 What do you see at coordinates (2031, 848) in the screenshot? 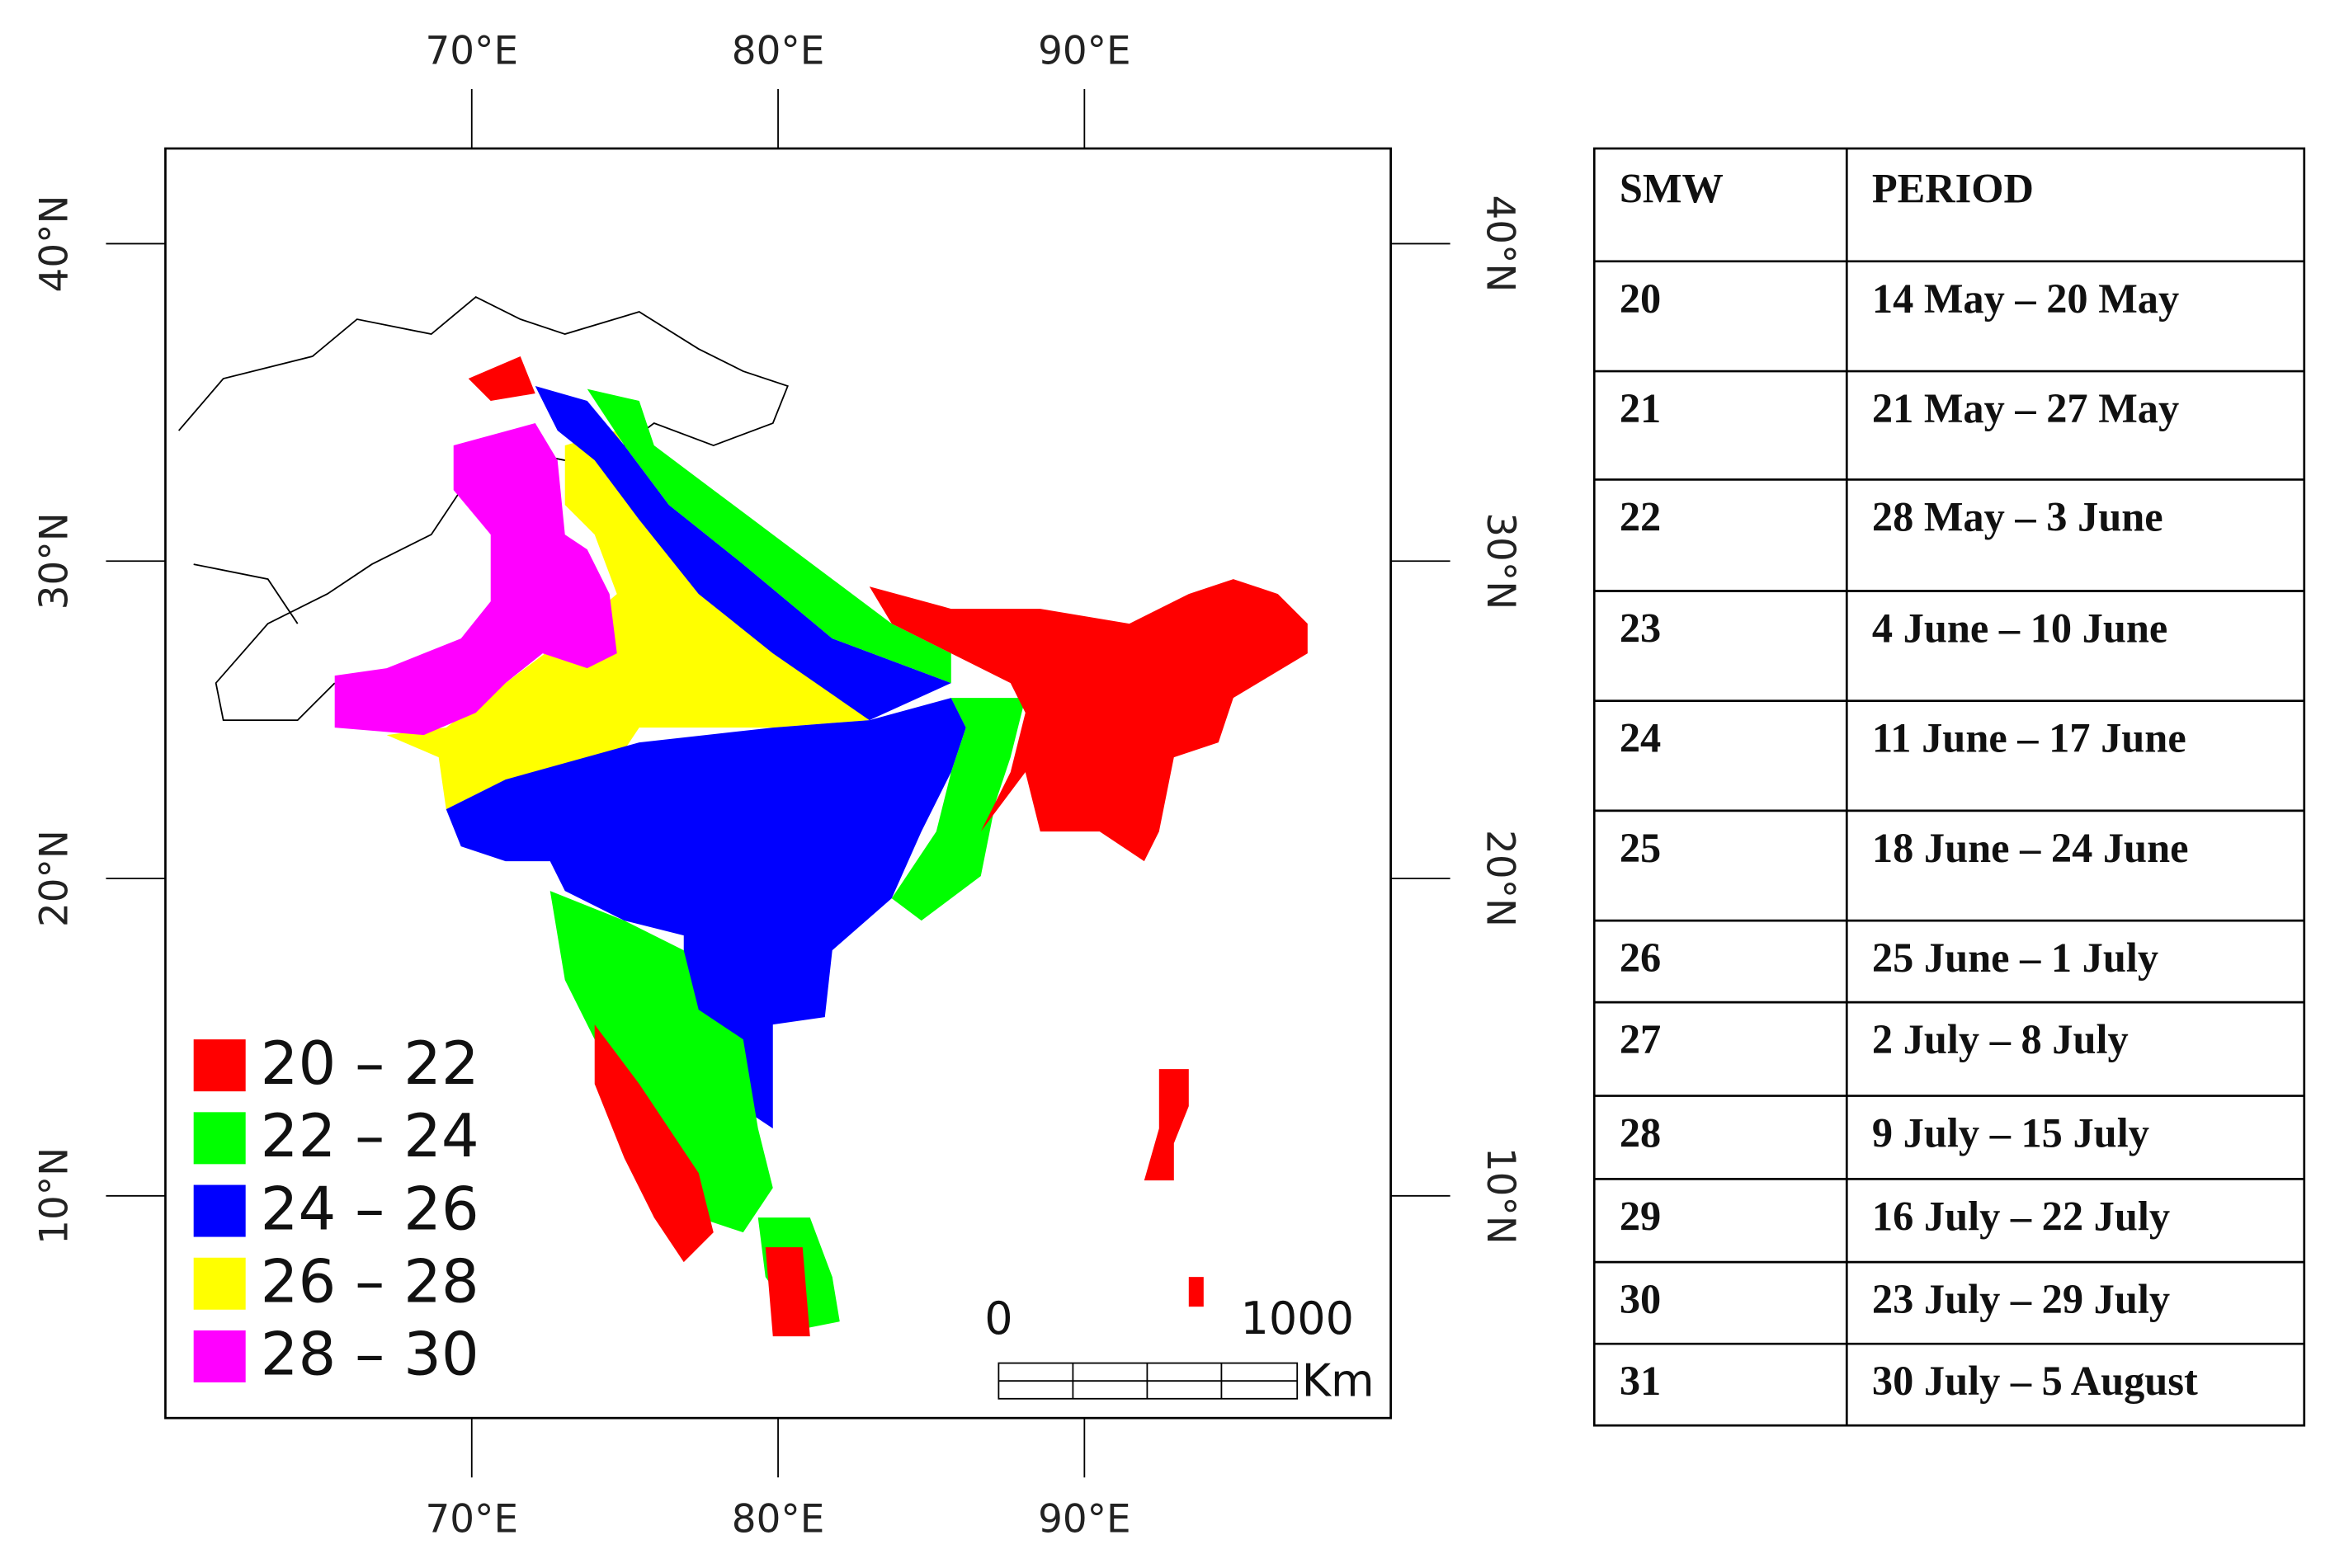
I see `table-cell: 18 June – 24 June` at bounding box center [2031, 848].